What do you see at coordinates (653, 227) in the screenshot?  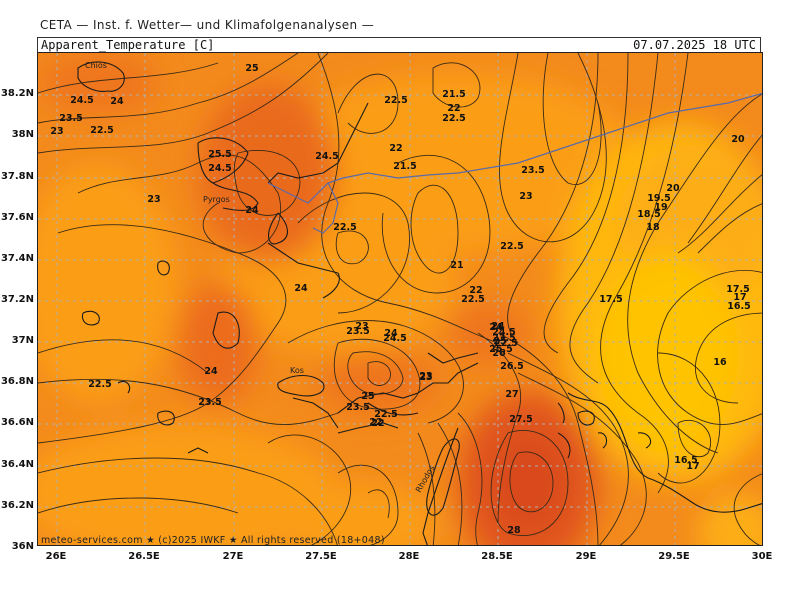 I see `isoline-value-label: 18` at bounding box center [653, 227].